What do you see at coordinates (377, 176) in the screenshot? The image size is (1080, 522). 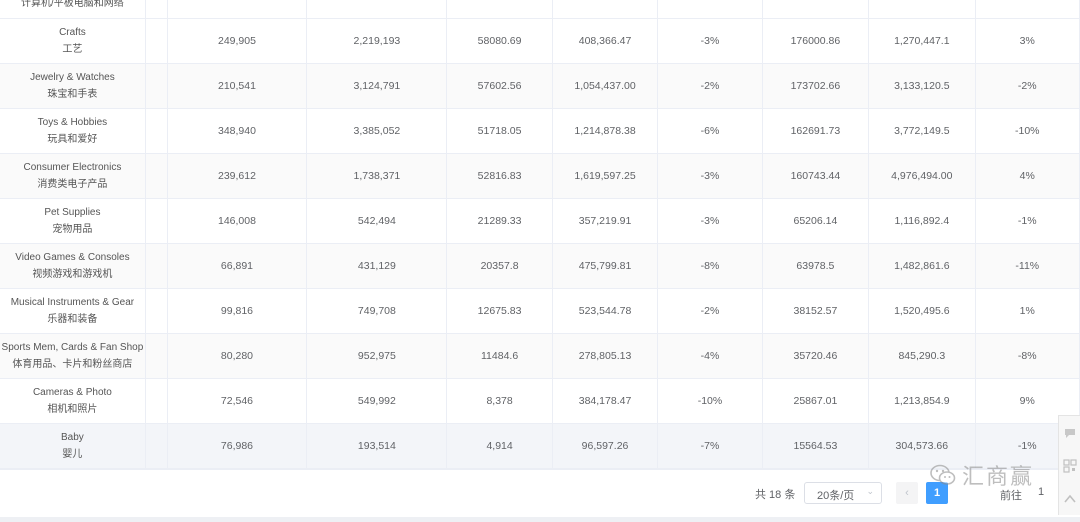 I see `value-cell-v2: 1,738,371` at bounding box center [377, 176].